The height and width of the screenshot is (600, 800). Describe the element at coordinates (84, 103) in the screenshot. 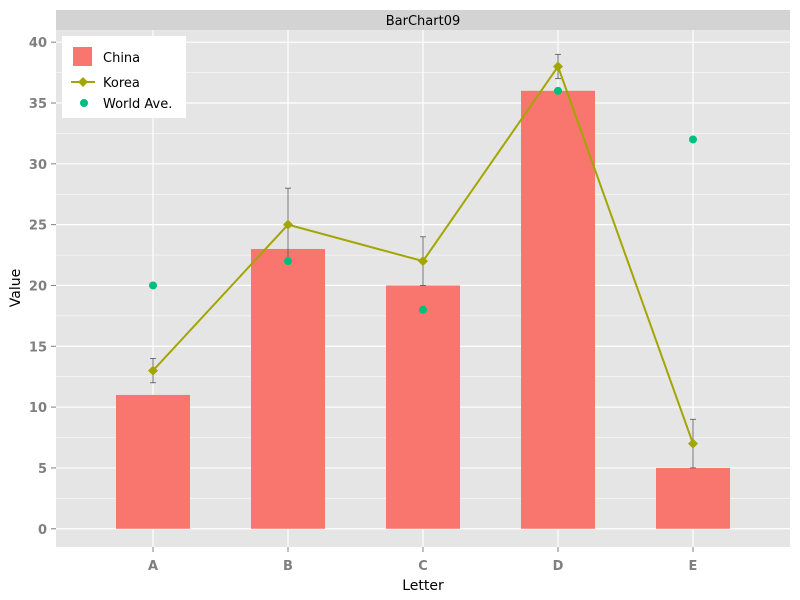

I see `legend-key-world-ave` at that location.